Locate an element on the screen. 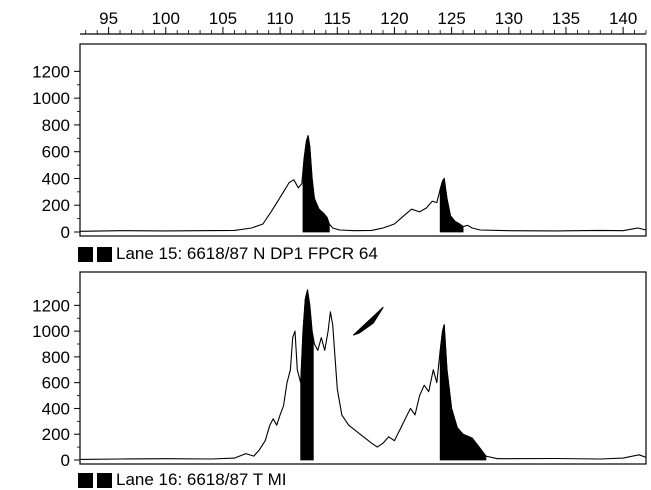 This screenshot has width=651, height=490. x-tick-label: 100 is located at coordinates (166, 18).